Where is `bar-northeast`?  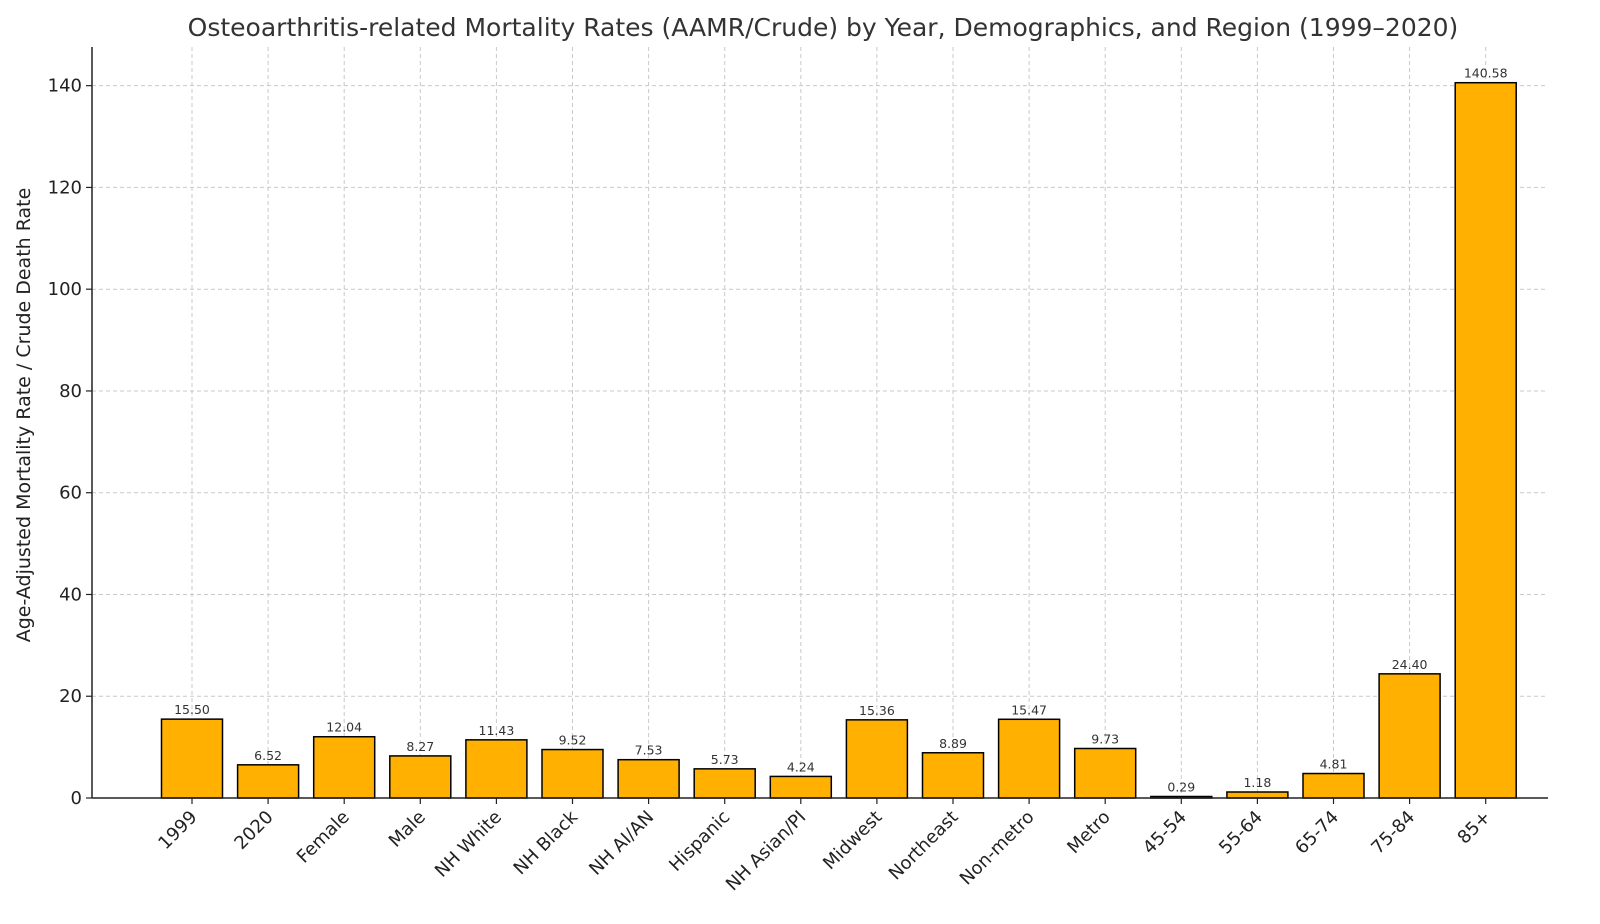 bar-northeast is located at coordinates (953, 775).